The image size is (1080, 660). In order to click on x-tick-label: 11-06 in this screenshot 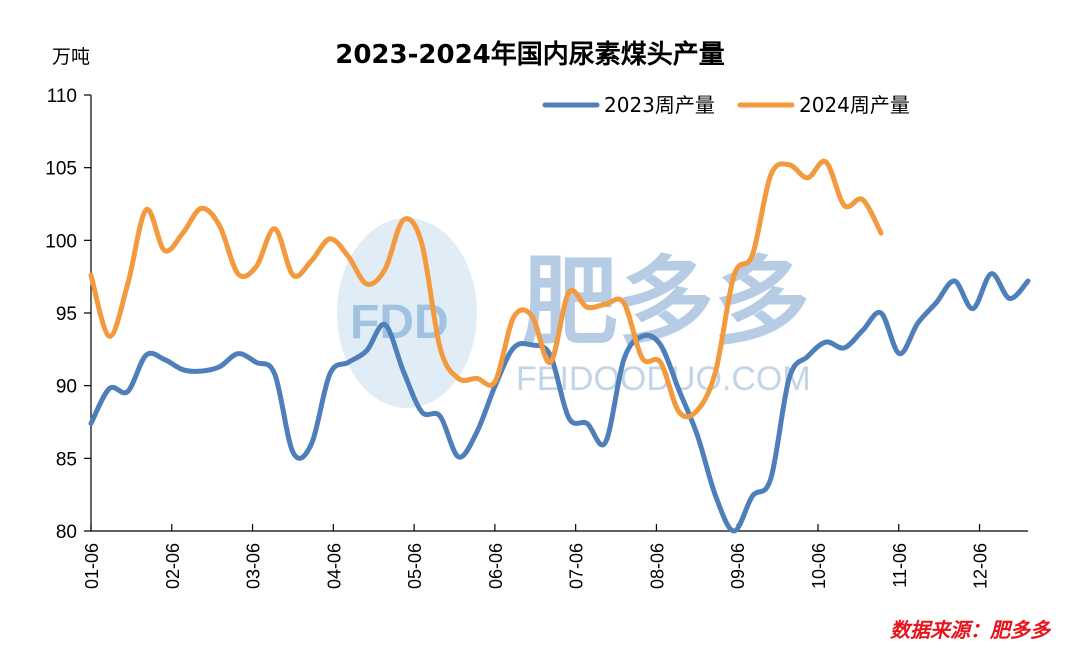, I will do `click(900, 565)`.